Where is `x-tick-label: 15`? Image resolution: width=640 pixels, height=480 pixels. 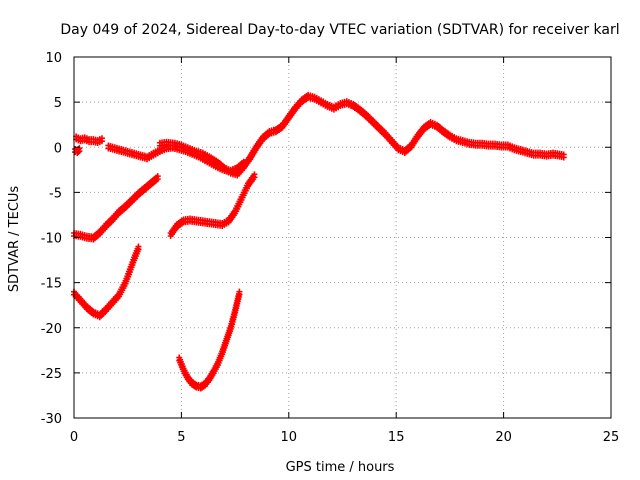
x-tick-label: 15 is located at coordinates (396, 437).